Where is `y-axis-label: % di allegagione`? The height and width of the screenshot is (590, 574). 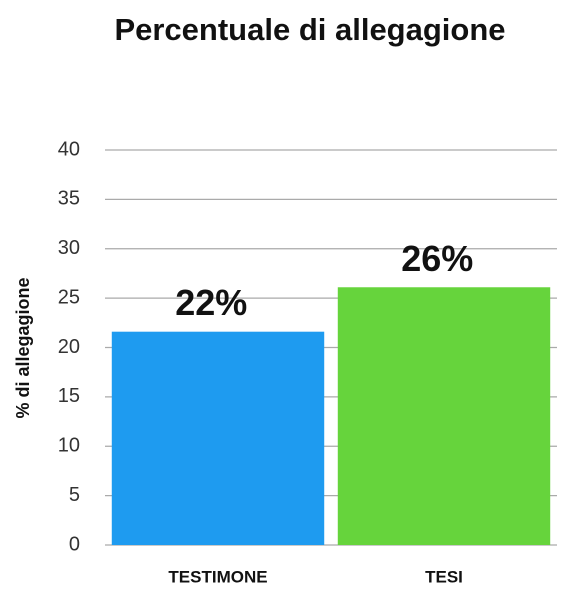 y-axis-label: % di allegagione is located at coordinates (23, 347).